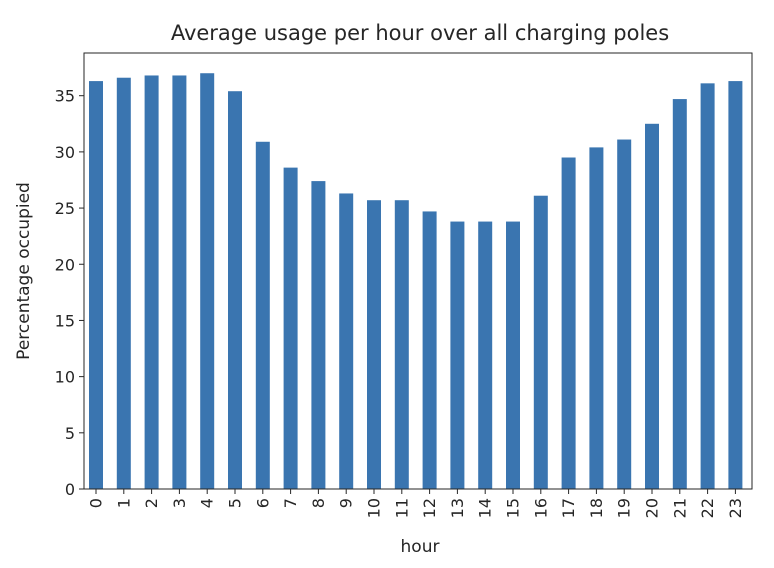 The image size is (774, 568). Describe the element at coordinates (429, 508) in the screenshot. I see `x-tick-label: 12` at that location.